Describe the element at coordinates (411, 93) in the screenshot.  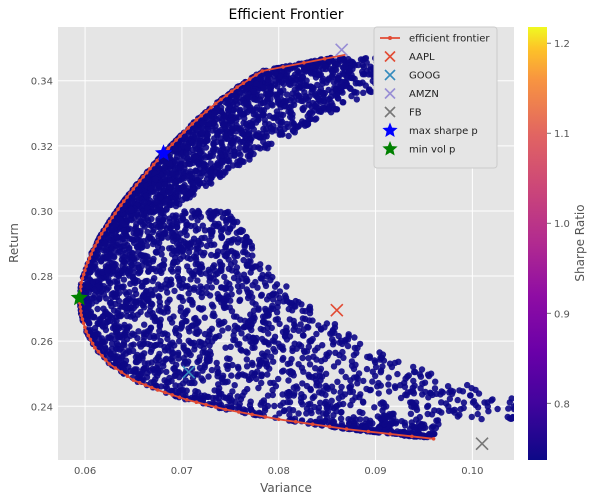
I see `legend-entry: AMZN` at that location.